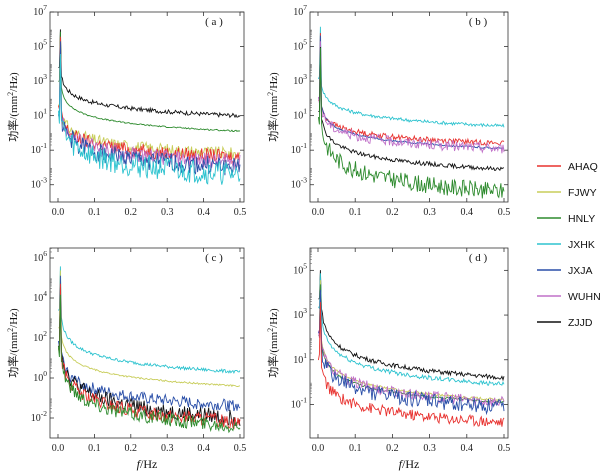 This screenshot has width=614, height=476. I want to click on legend-item-zjjd: ZJJD, so click(565, 323).